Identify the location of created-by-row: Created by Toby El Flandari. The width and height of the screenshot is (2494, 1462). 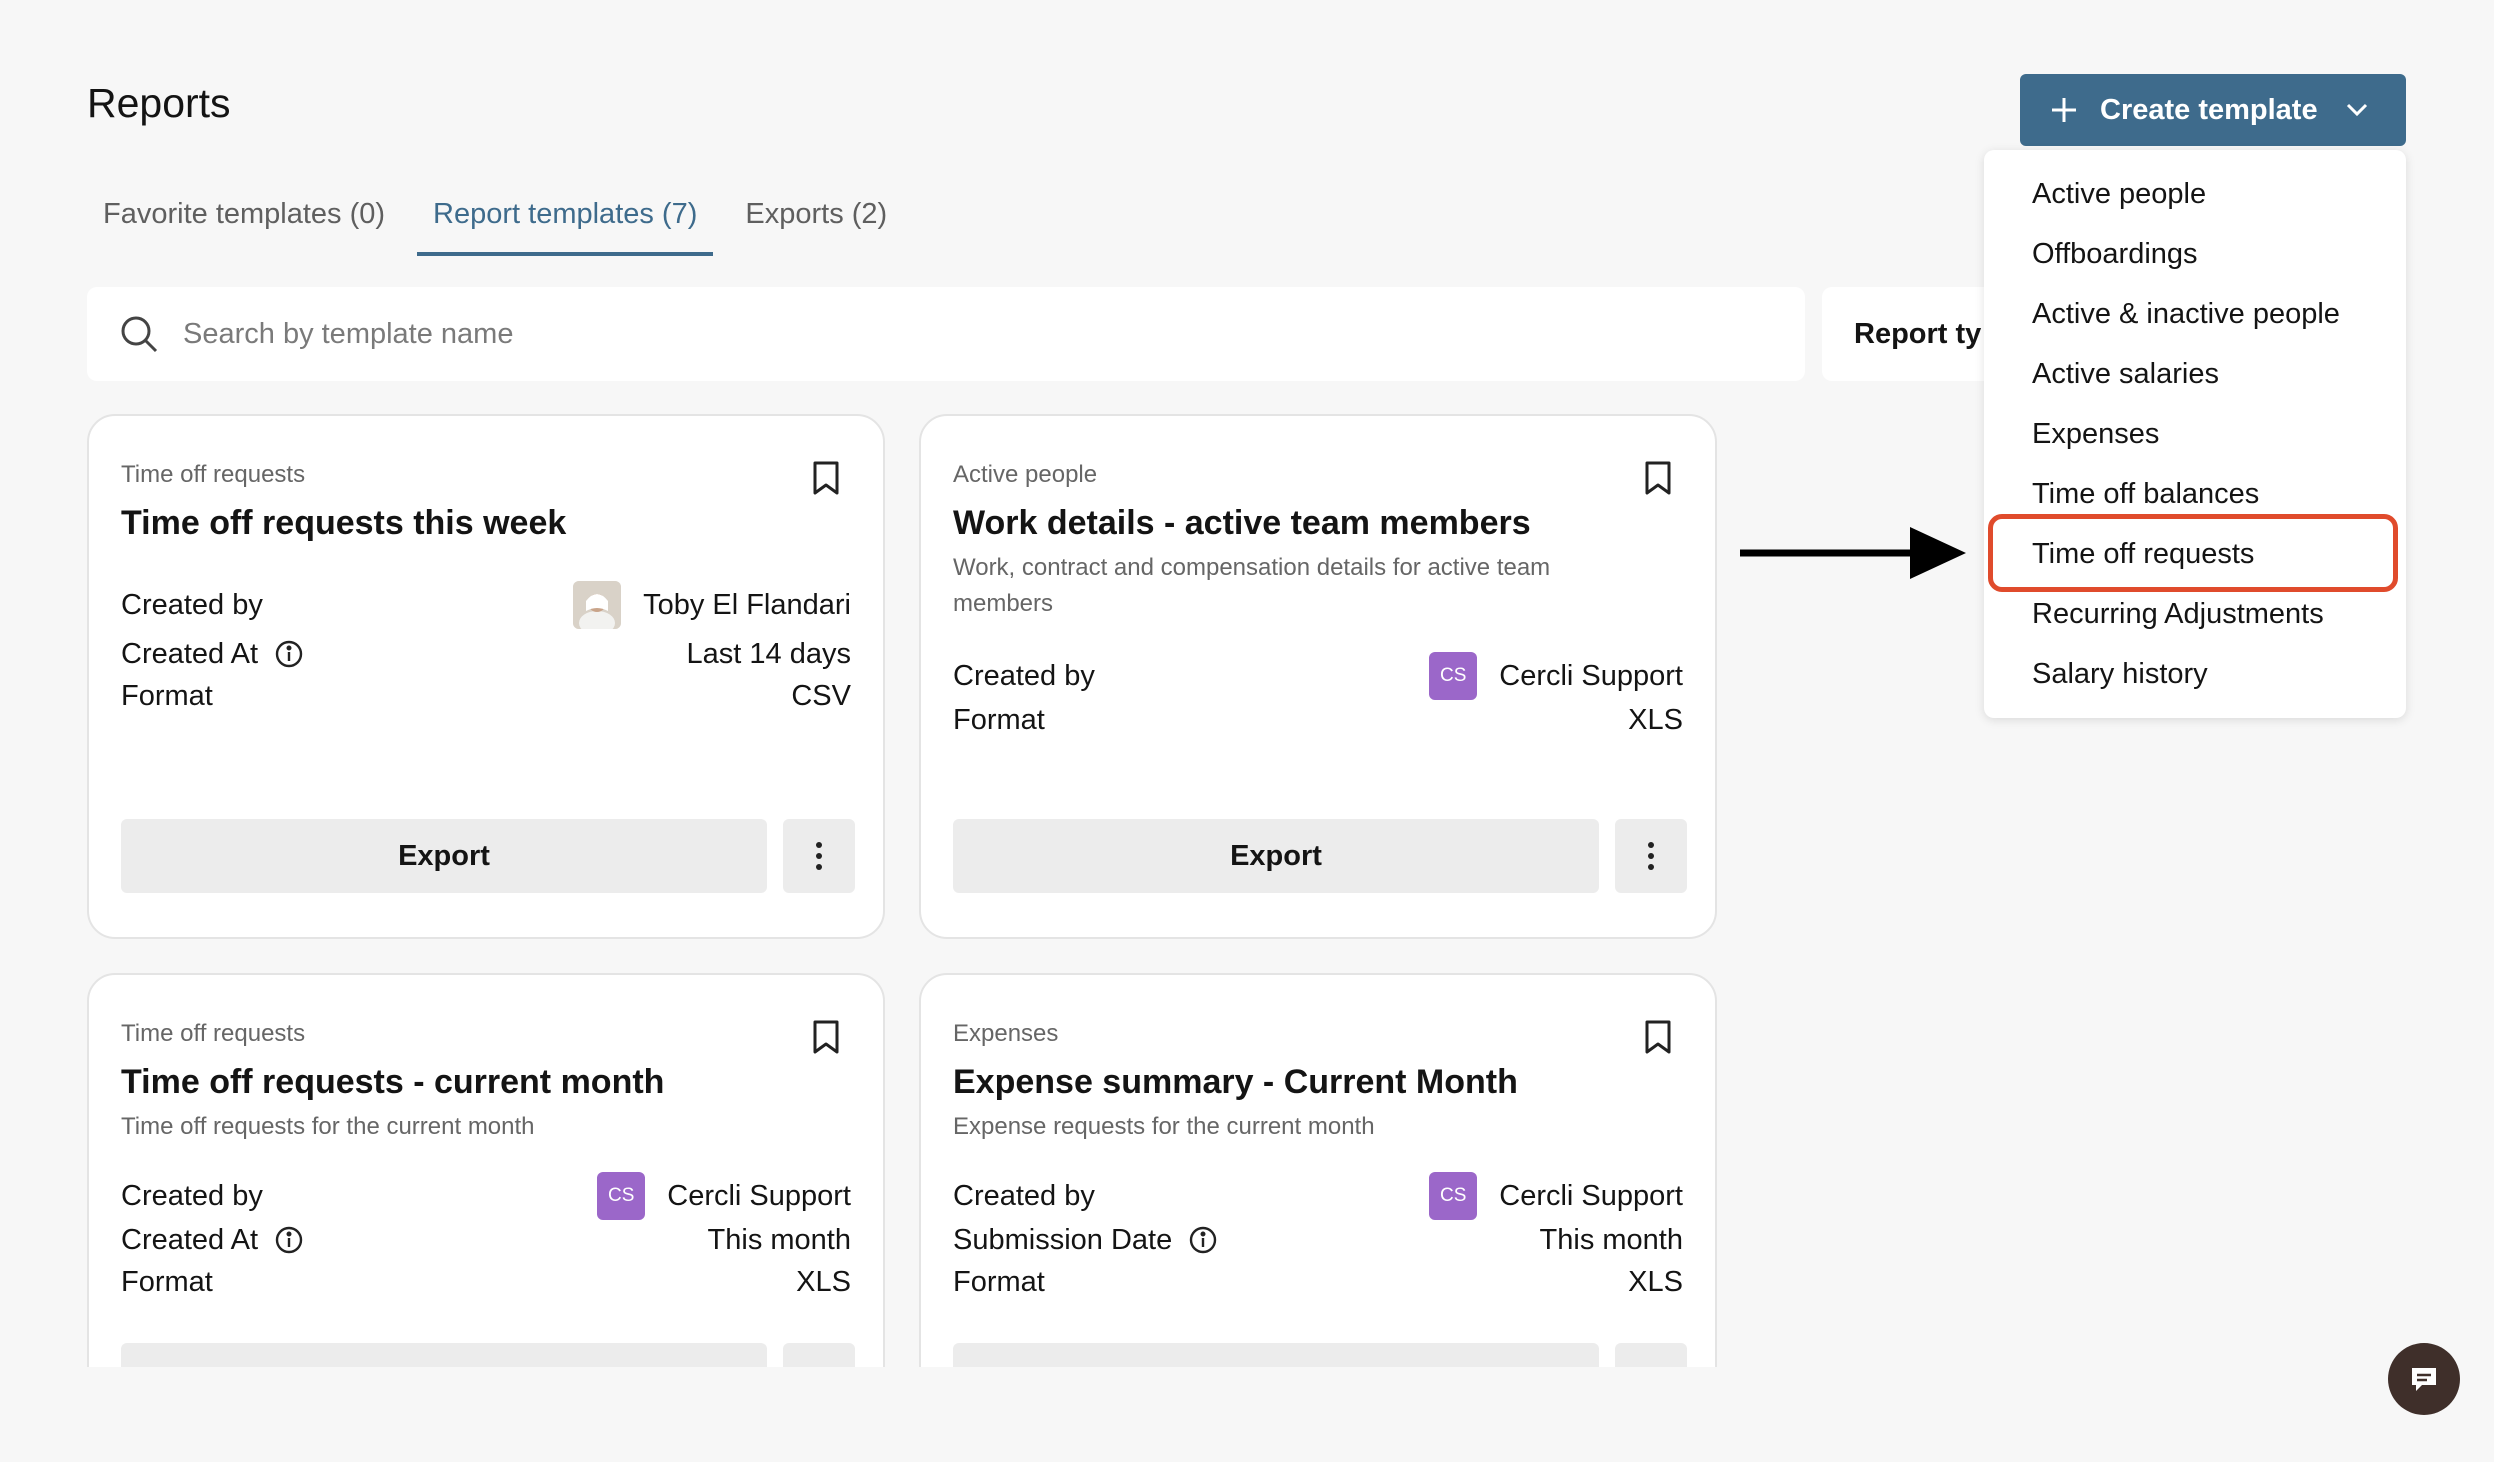
(486, 605).